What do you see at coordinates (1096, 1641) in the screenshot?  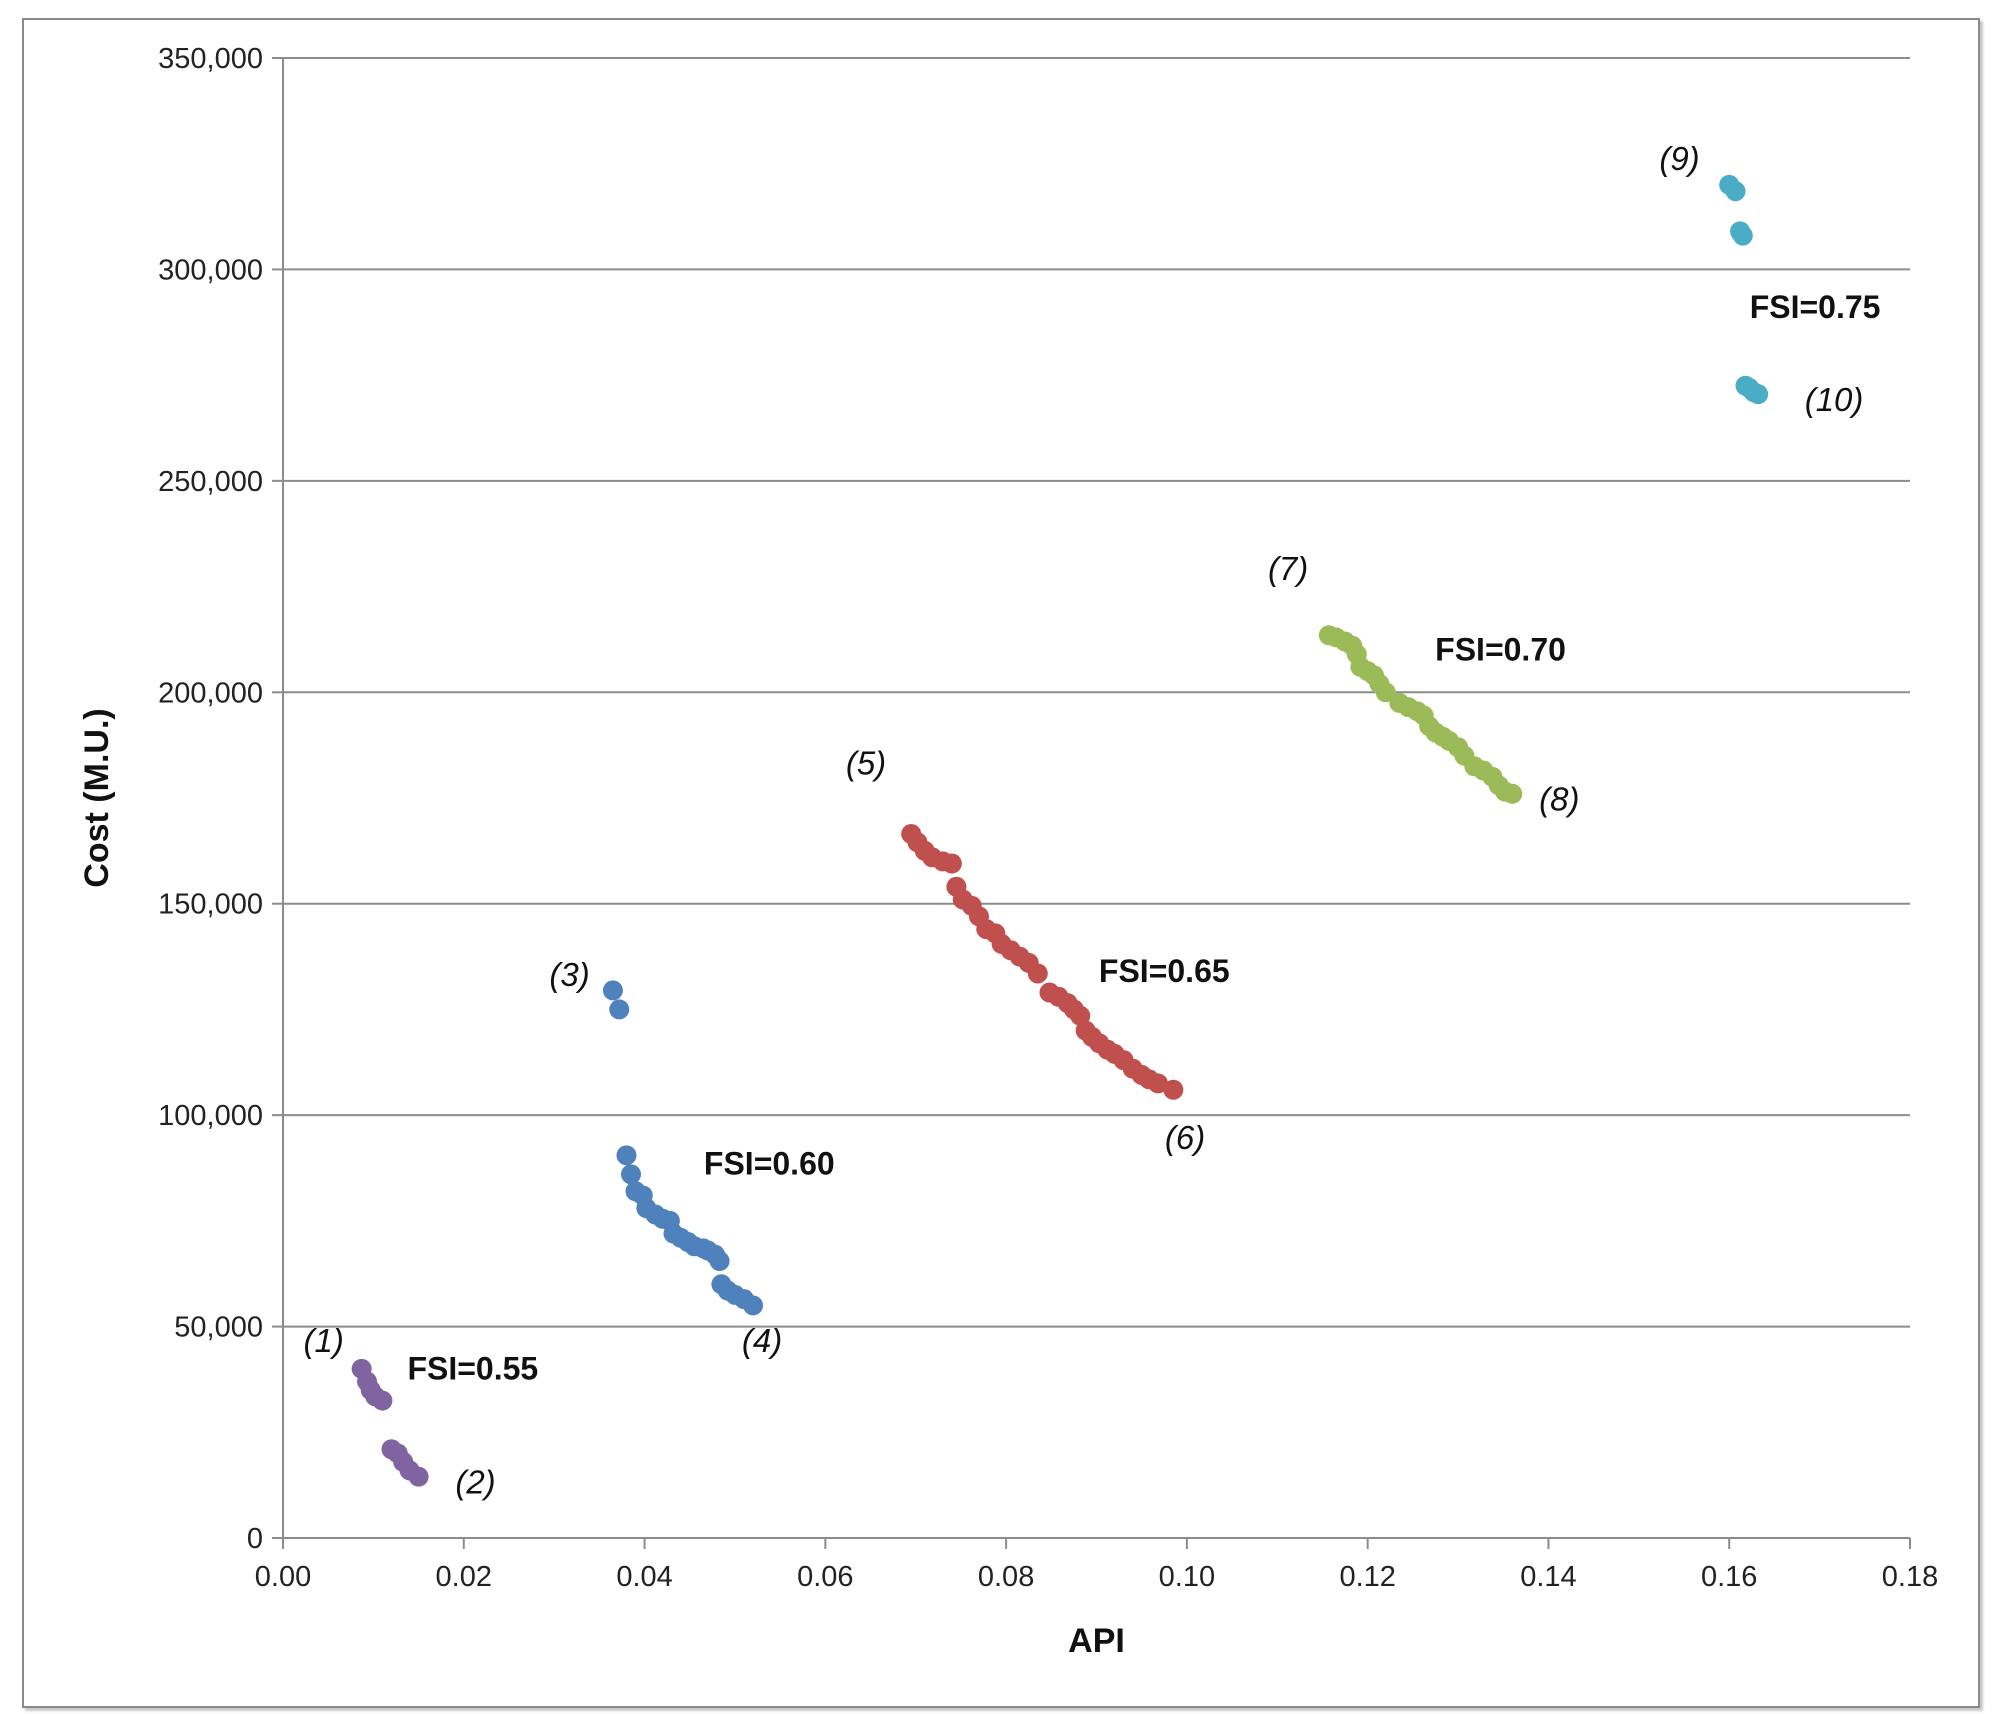 I see `x-axis-title: API` at bounding box center [1096, 1641].